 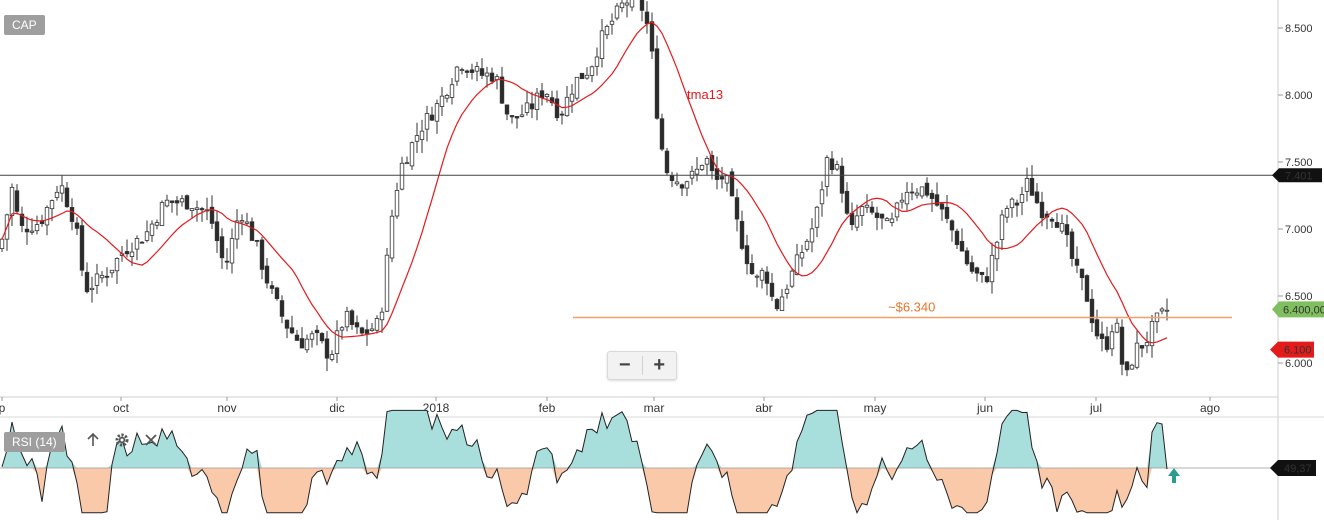 What do you see at coordinates (151, 443) in the screenshot?
I see `close-icon` at bounding box center [151, 443].